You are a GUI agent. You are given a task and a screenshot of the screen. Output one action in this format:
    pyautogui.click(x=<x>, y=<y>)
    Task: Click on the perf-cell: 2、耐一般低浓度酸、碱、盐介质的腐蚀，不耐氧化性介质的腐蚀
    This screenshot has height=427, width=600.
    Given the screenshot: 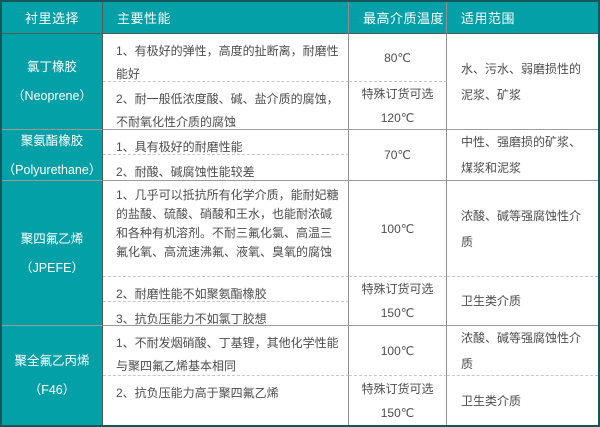 What is the action you would take?
    pyautogui.click(x=226, y=105)
    